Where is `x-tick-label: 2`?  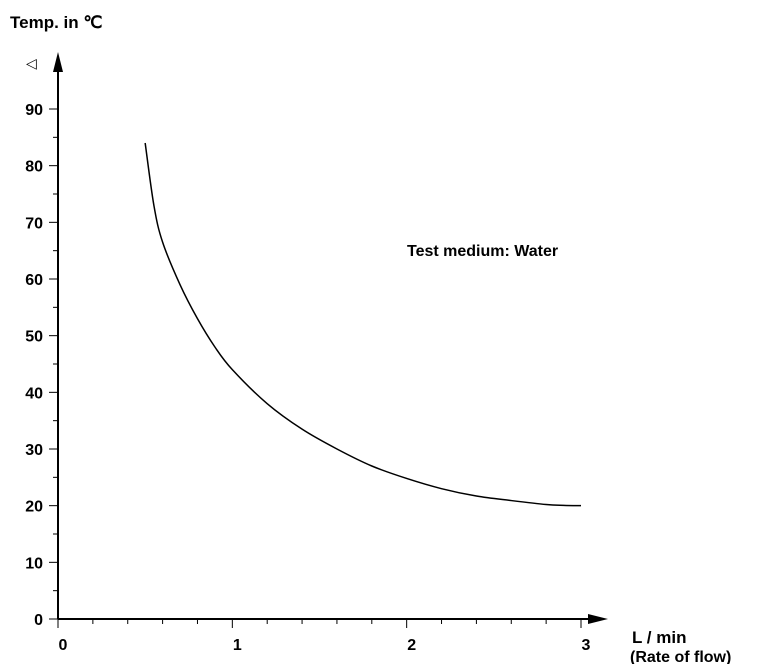 x-tick-label: 2 is located at coordinates (411, 645).